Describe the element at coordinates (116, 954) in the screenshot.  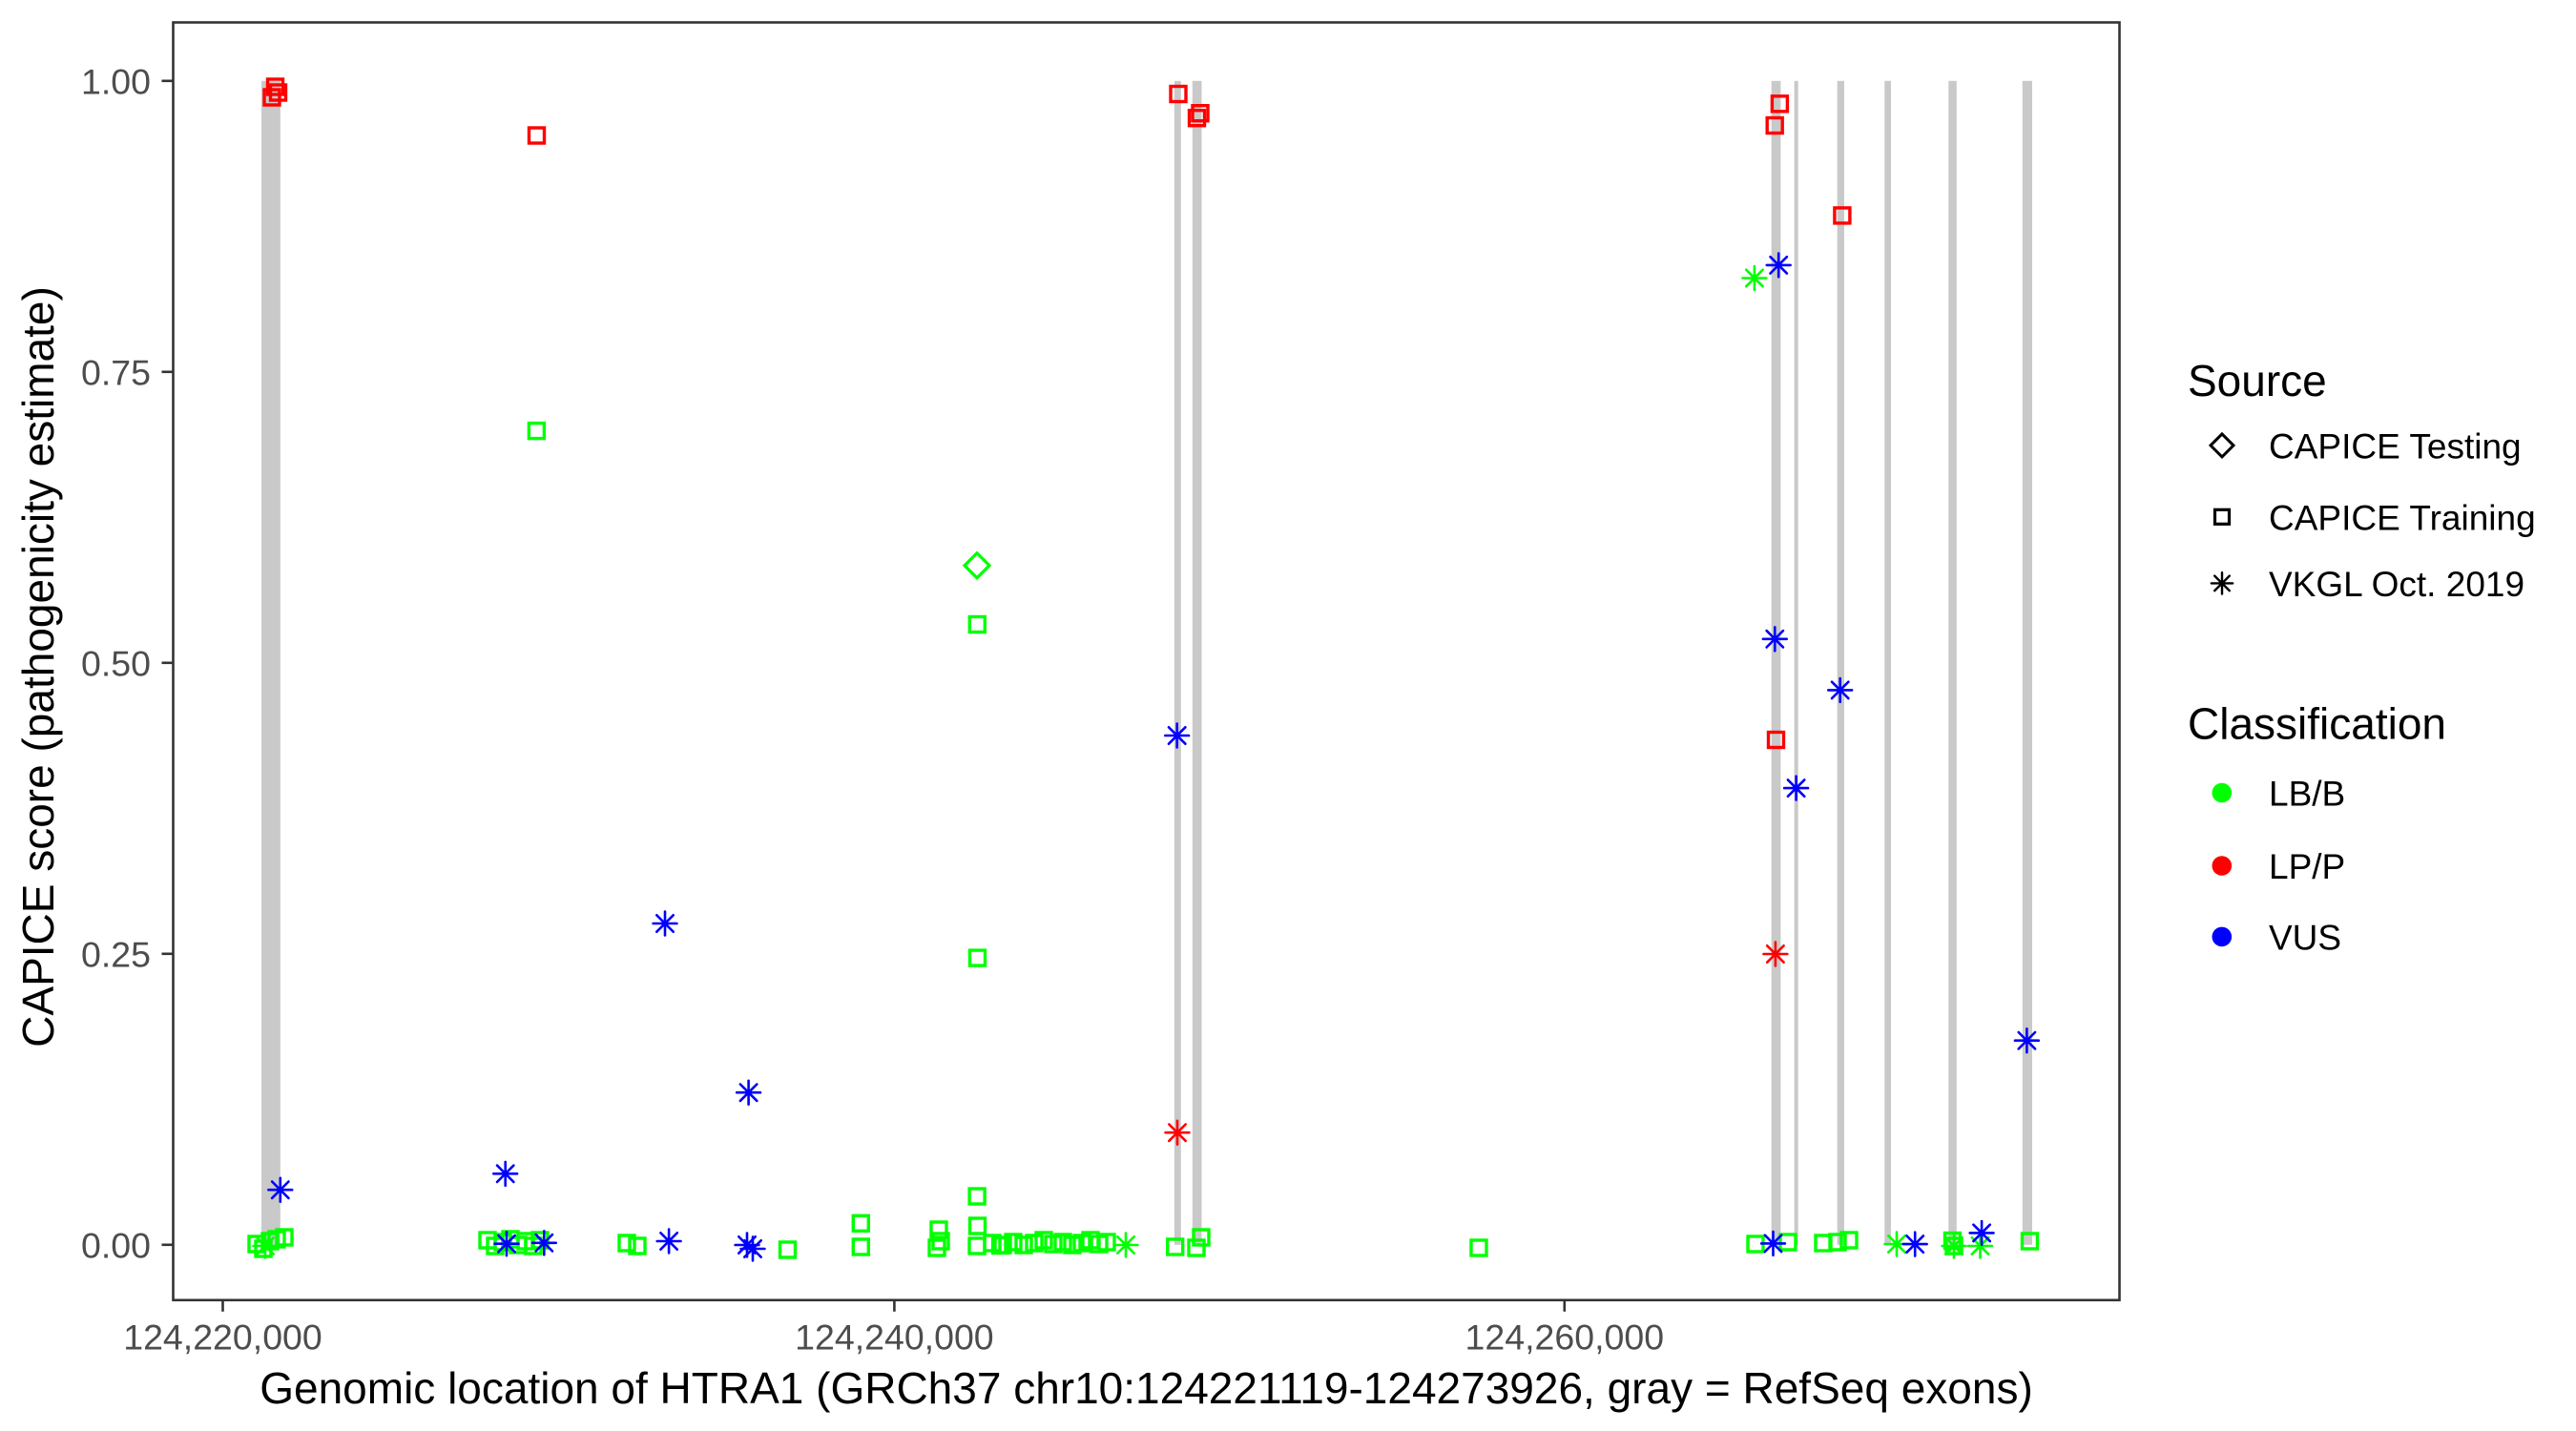
I see `svg-text: 0.25` at that location.